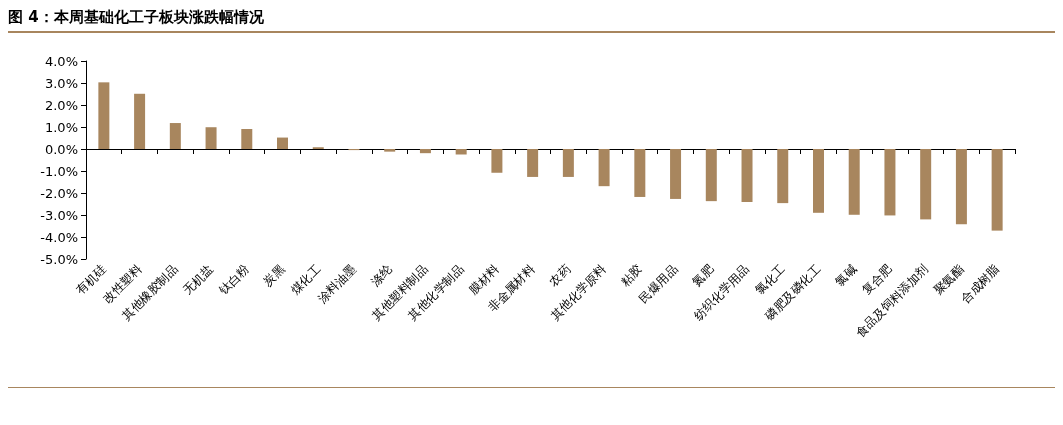  What do you see at coordinates (274, 275) in the screenshot?
I see `x-tick-label: 炭黑` at bounding box center [274, 275].